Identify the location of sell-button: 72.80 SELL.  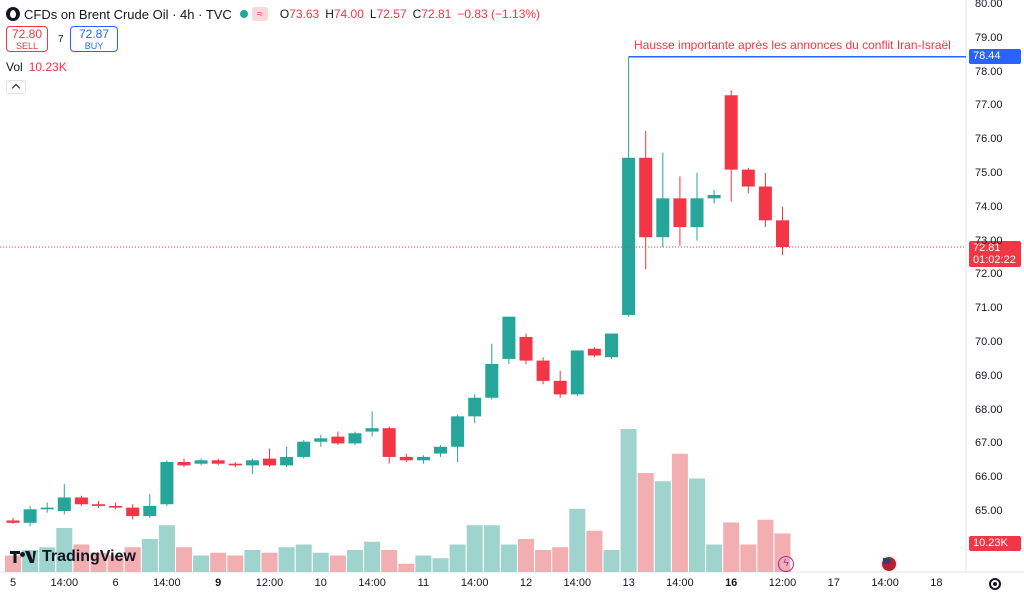
(27, 39).